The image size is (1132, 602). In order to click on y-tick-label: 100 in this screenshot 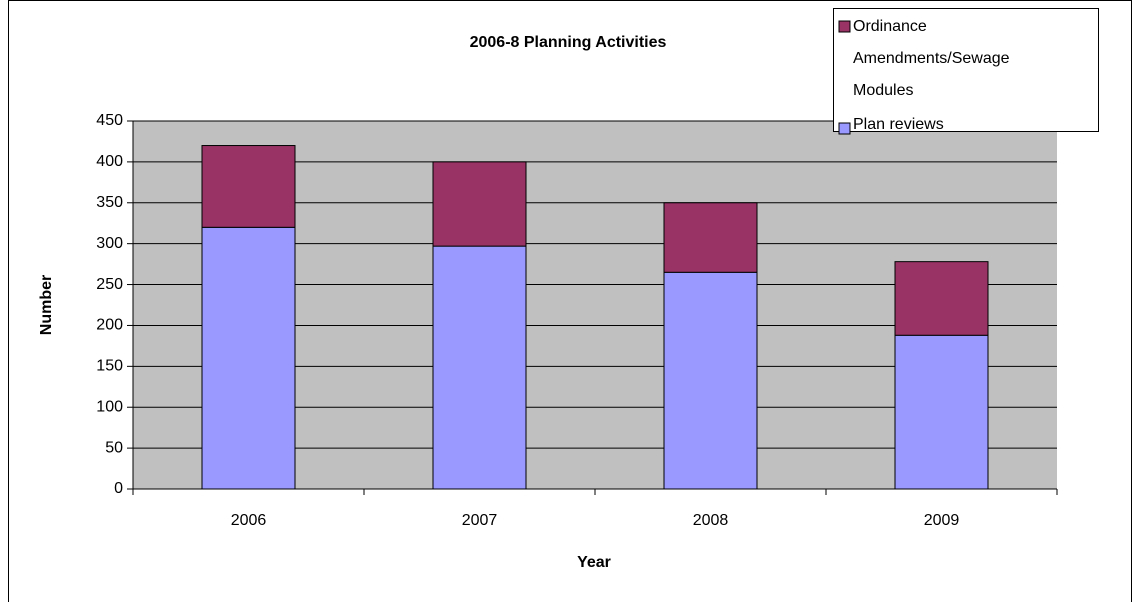, I will do `click(109, 406)`.